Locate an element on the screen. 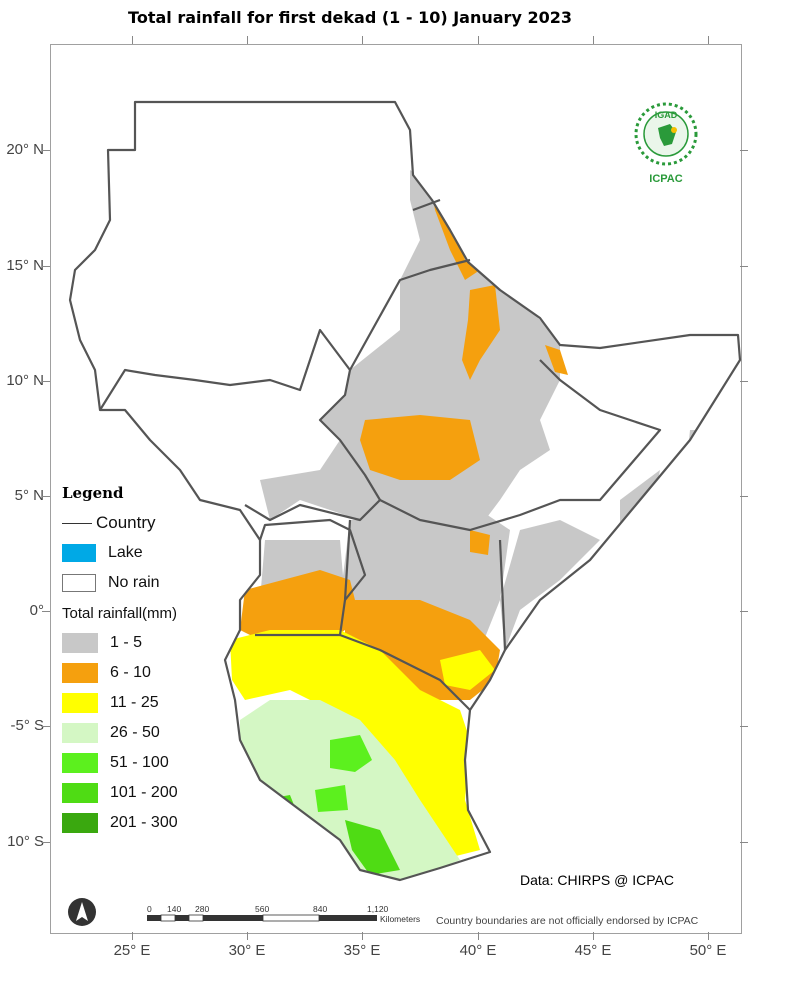  igad-icpac-logo: IGAD ICPAC is located at coordinates (666, 145).